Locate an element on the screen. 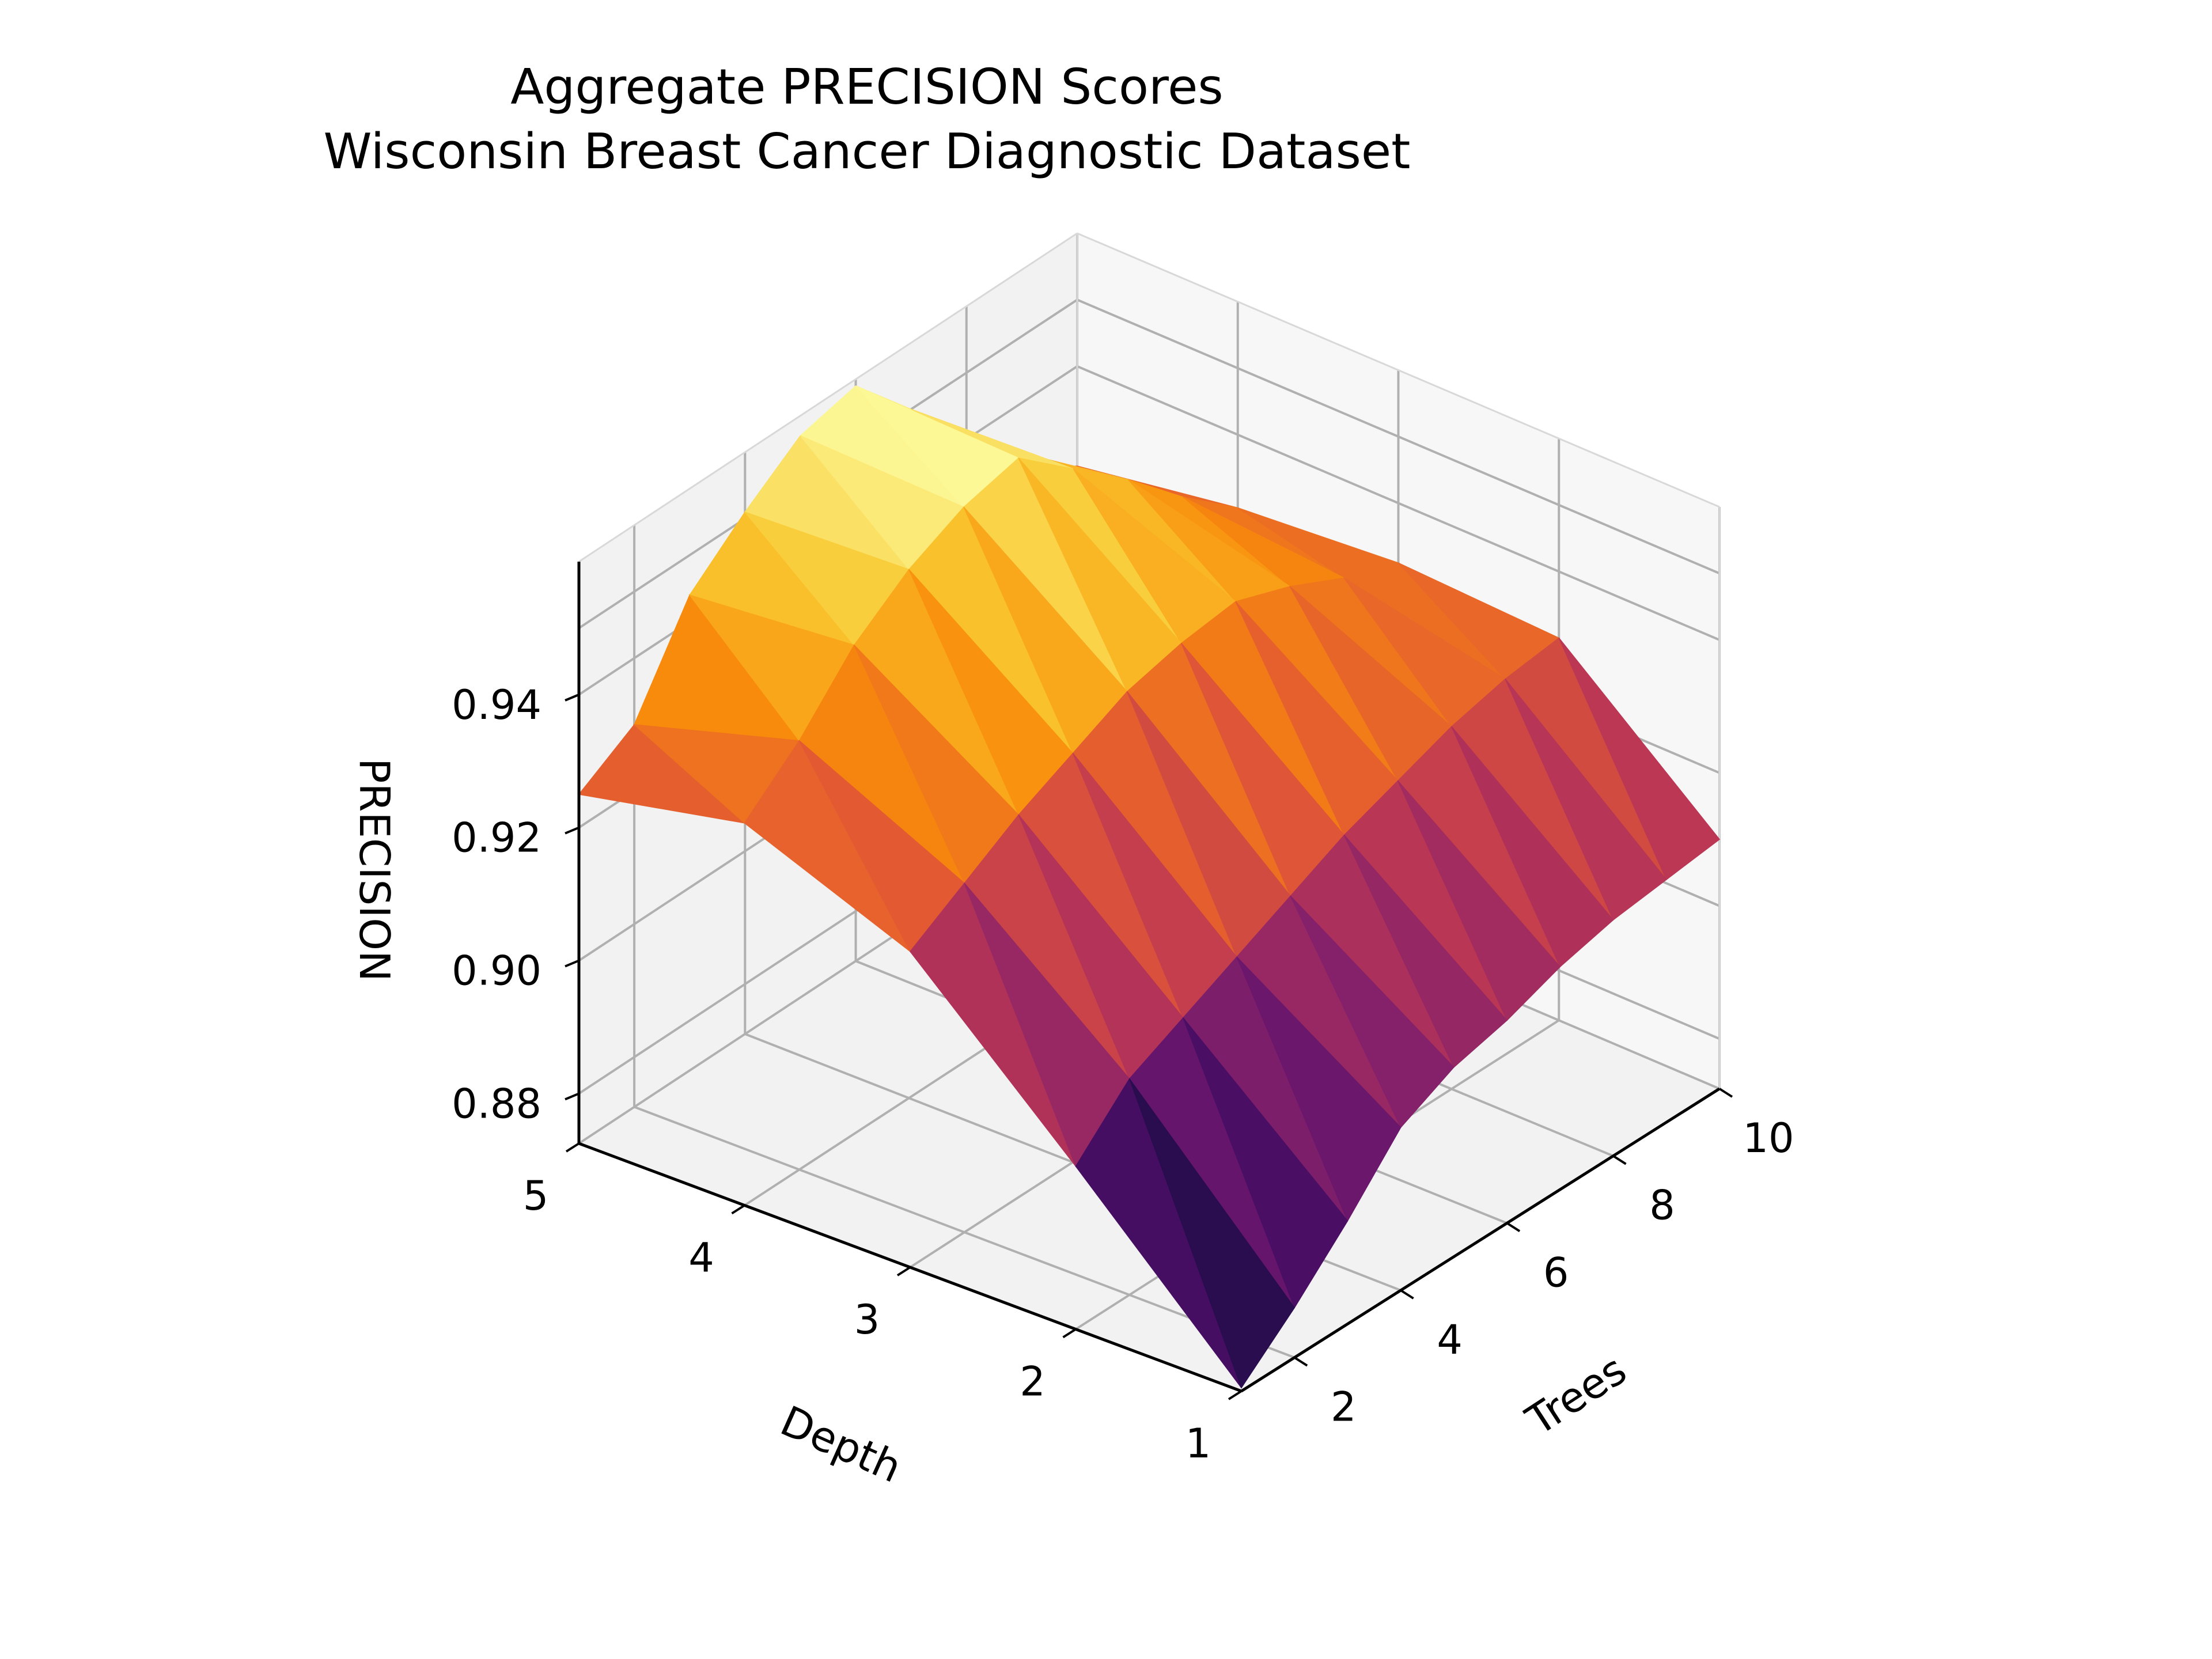 The width and height of the screenshot is (2212, 1659). x-tick-label: 10 is located at coordinates (1768, 1138).